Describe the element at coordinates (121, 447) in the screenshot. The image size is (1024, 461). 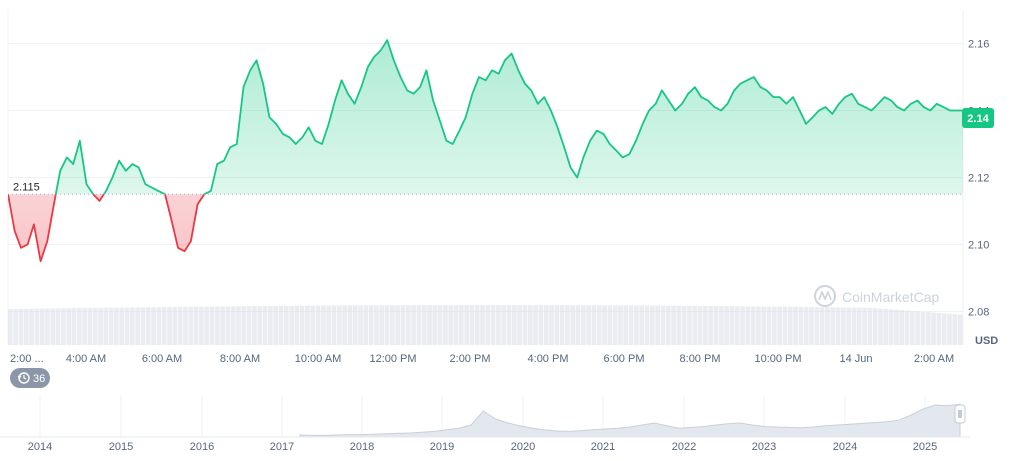
I see `range-year-label: 2015` at that location.